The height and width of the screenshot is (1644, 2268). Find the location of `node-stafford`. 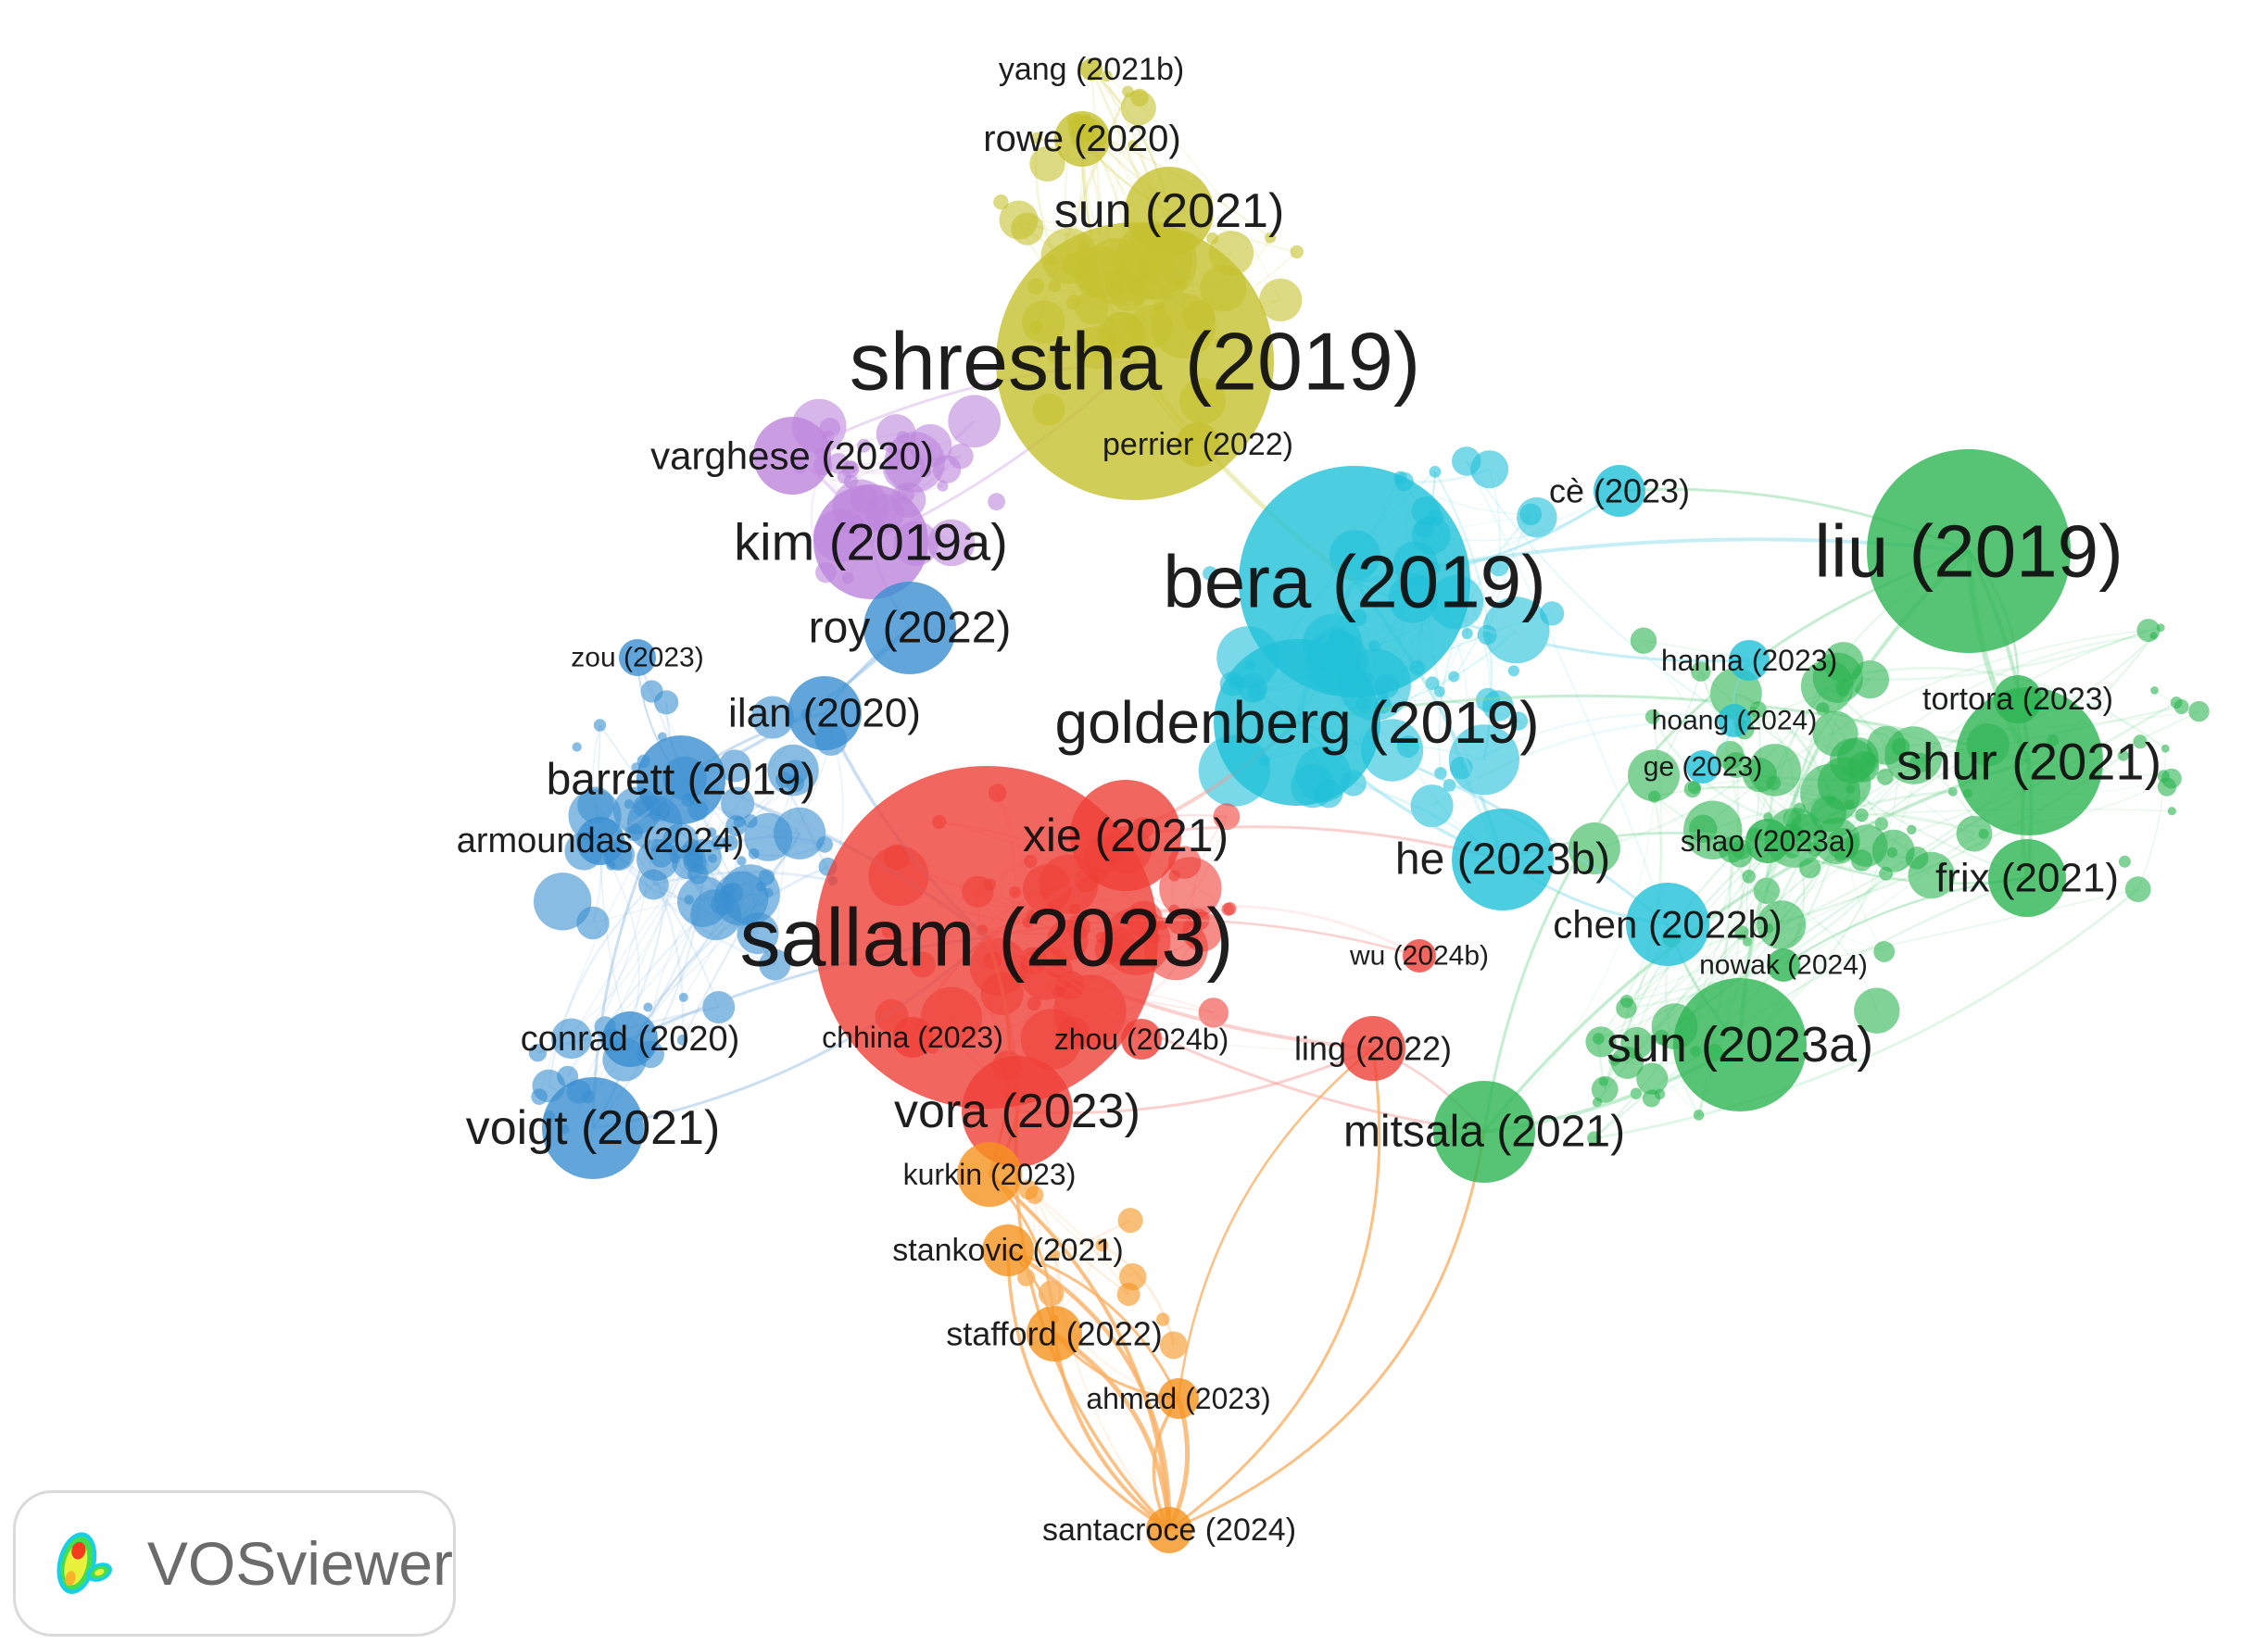

node-stafford is located at coordinates (1054, 1334).